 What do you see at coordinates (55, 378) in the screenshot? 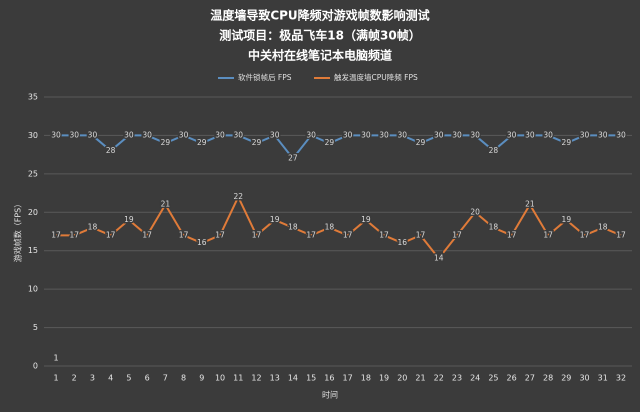
I see `x-tick-label: 1` at bounding box center [55, 378].